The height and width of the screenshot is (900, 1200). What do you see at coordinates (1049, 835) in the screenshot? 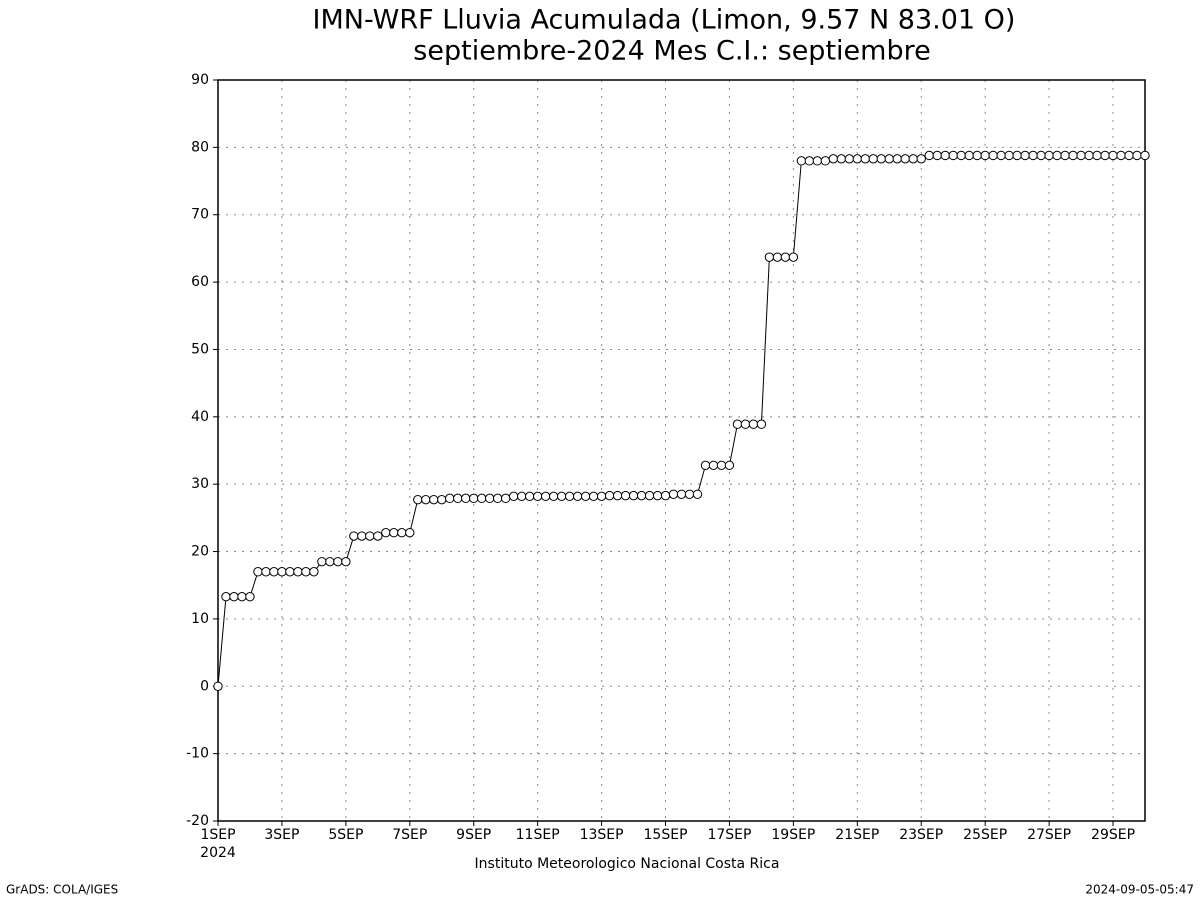
I see `x-tick-label: 27SEP` at bounding box center [1049, 835].